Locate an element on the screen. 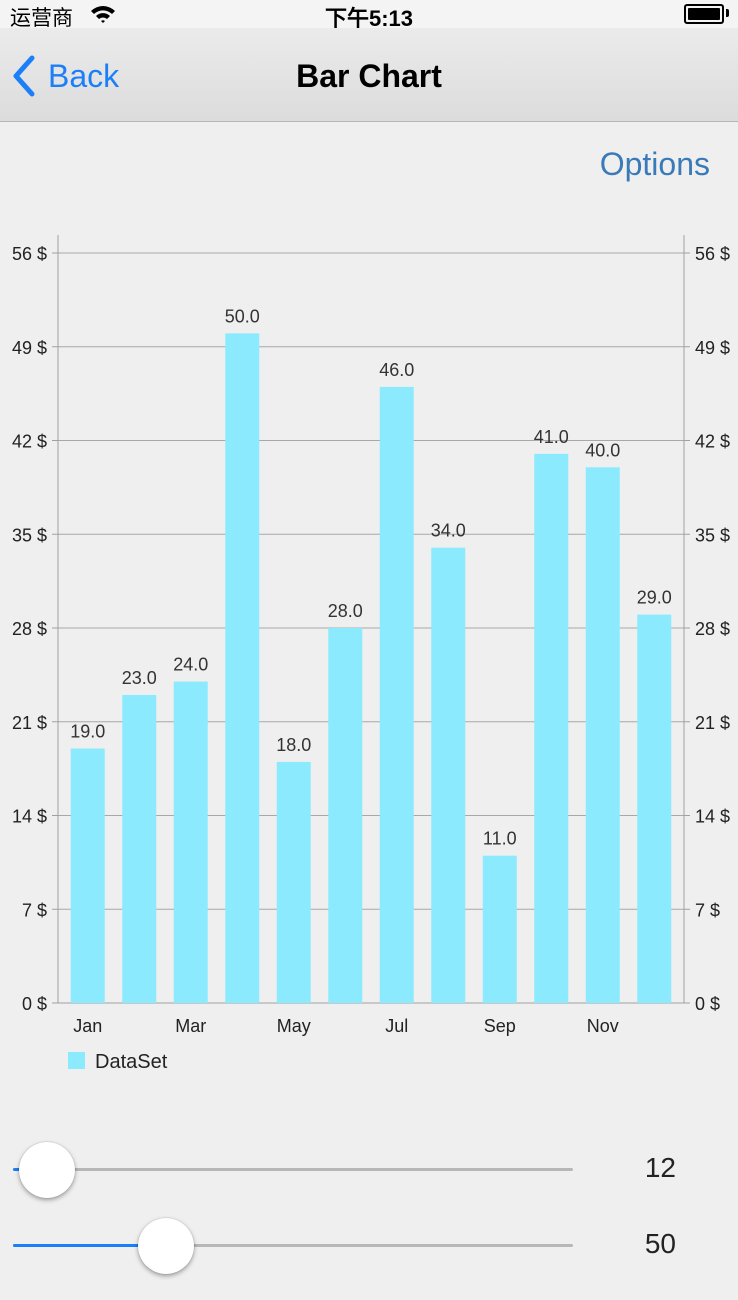 The image size is (738, 1300). wifi-icon is located at coordinates (103, 14).